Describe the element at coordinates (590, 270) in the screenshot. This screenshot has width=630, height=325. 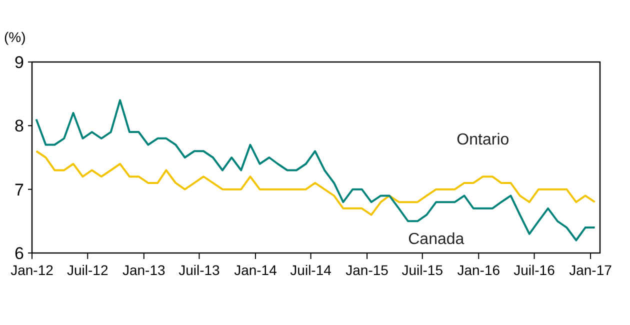
I see `x-tick-label: Jan-17` at that location.